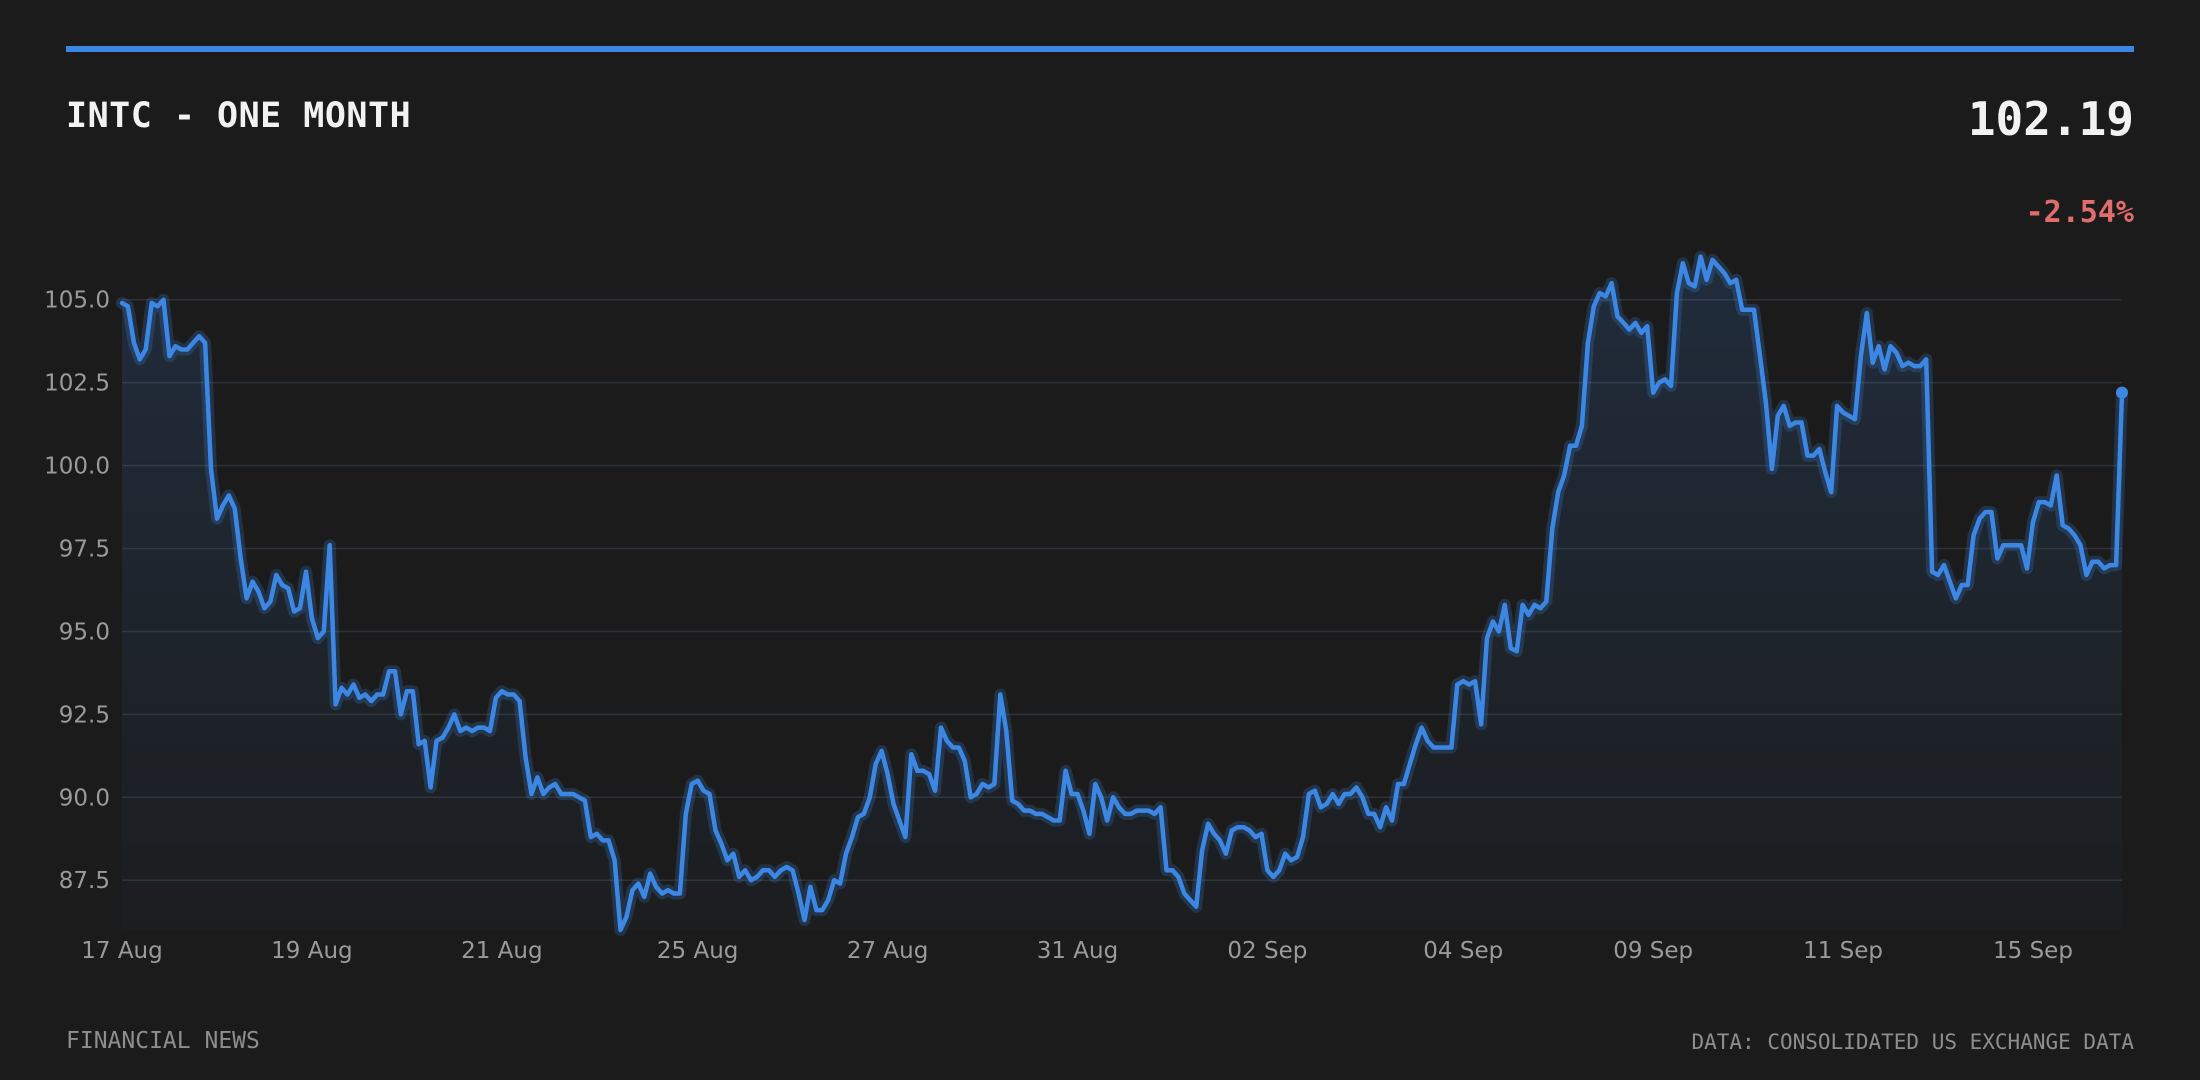  Describe the element at coordinates (77, 467) in the screenshot. I see `y-tick-label: 100.0` at that location.